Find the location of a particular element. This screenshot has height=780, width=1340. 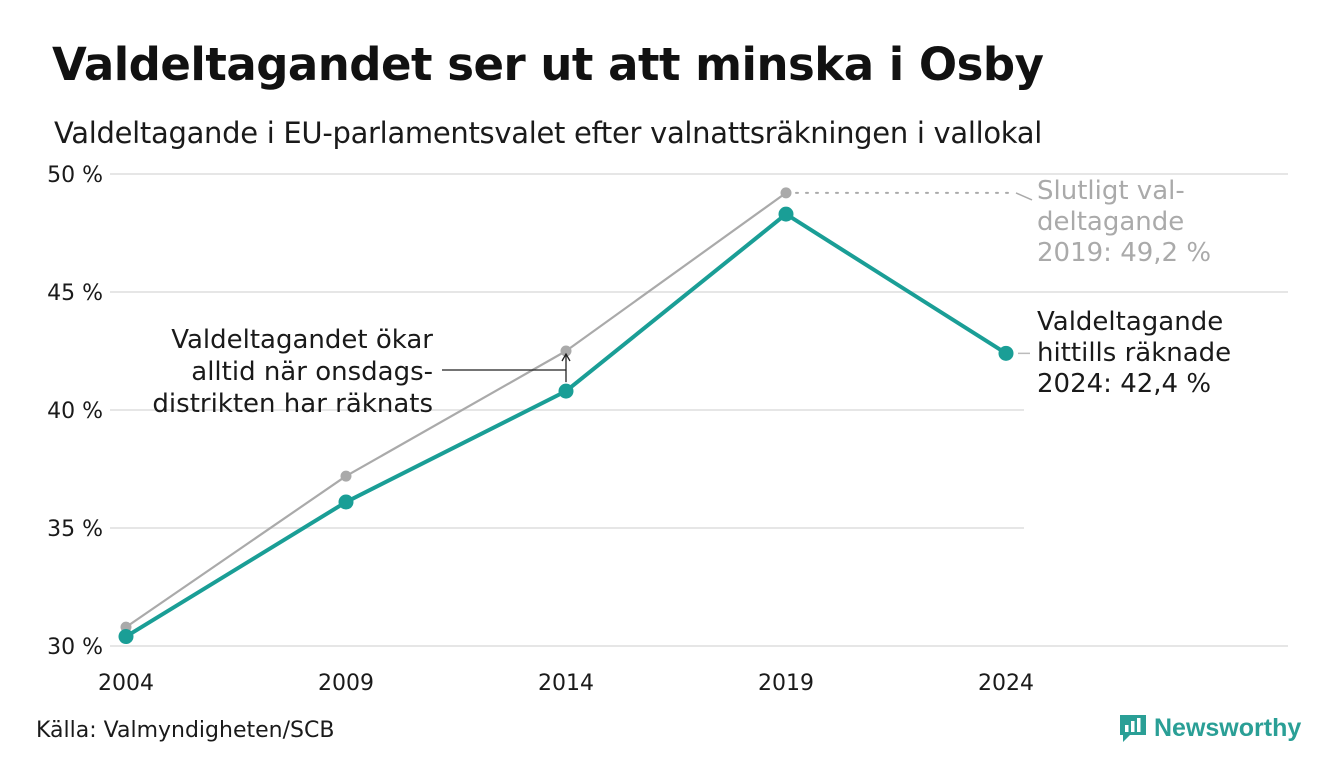

x-tick-label-2009: 2009 is located at coordinates (346, 683).